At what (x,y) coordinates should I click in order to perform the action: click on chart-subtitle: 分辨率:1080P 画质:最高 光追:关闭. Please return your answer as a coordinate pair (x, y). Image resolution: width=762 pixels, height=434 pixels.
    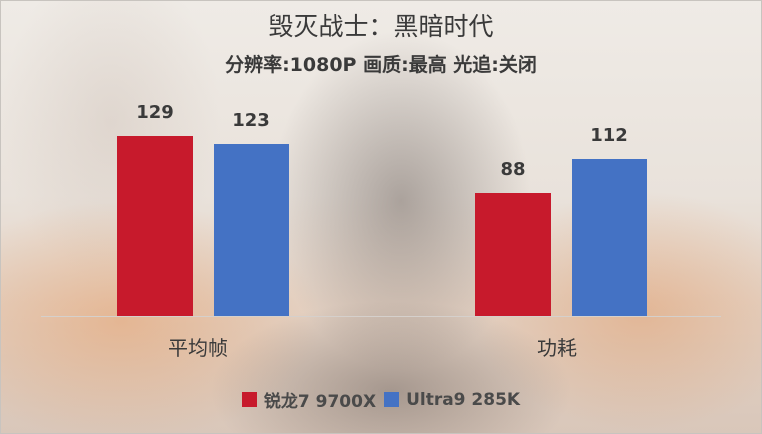
    Looking at the image, I should click on (381, 65).